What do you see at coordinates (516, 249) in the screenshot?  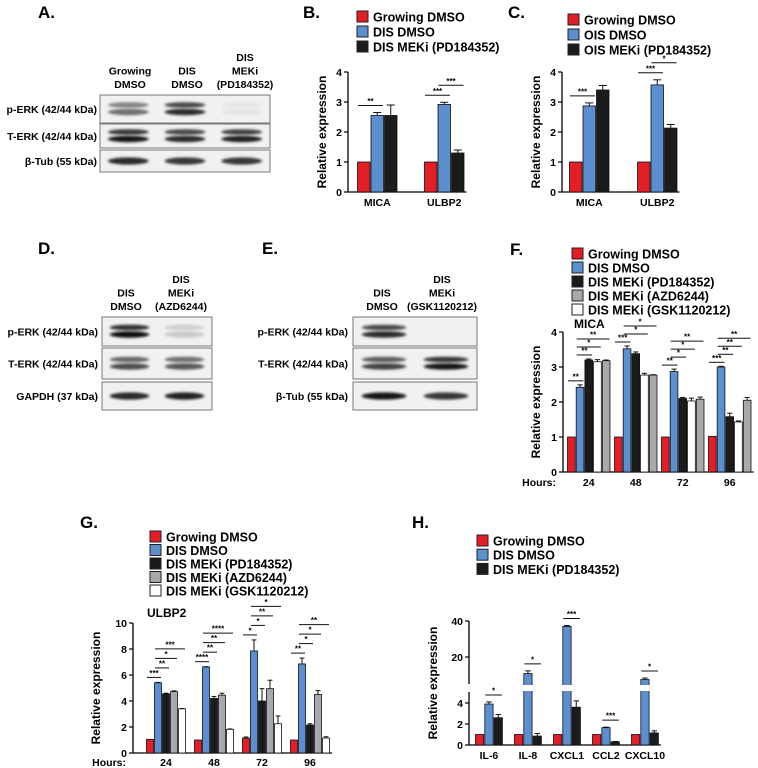 I see `panel-label-f: F.` at bounding box center [516, 249].